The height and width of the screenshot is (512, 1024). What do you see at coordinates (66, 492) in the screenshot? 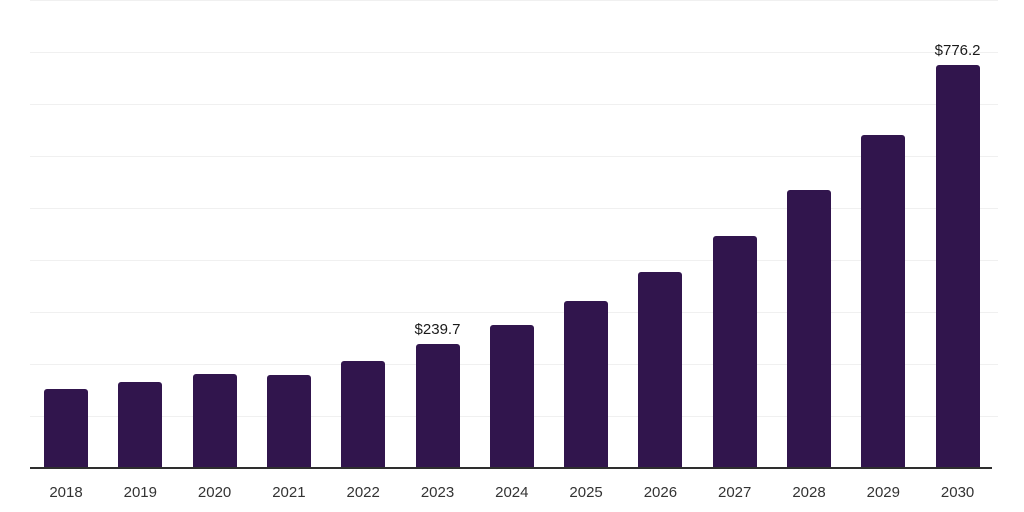
I see `x-tick-2018: 2018` at bounding box center [66, 492].